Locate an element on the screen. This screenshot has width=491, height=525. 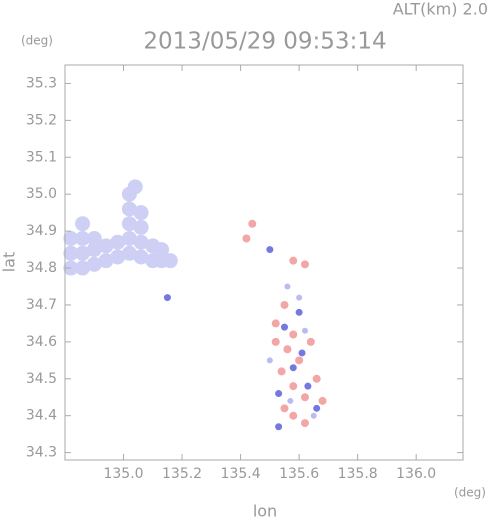
y-unit: (deg) is located at coordinates (37, 41).